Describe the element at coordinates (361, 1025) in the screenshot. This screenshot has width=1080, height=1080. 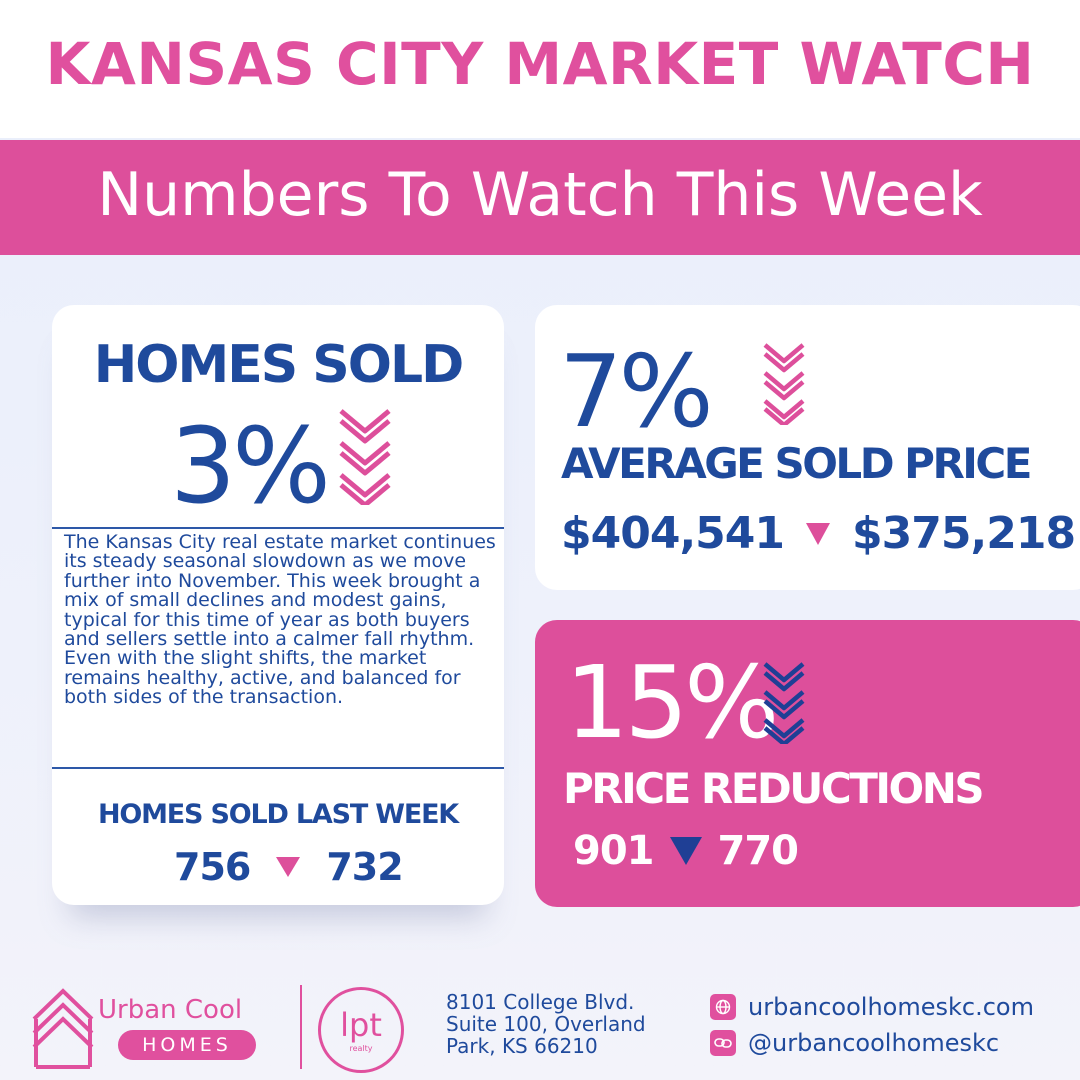
I see `partner-logo-text: lpt` at that location.